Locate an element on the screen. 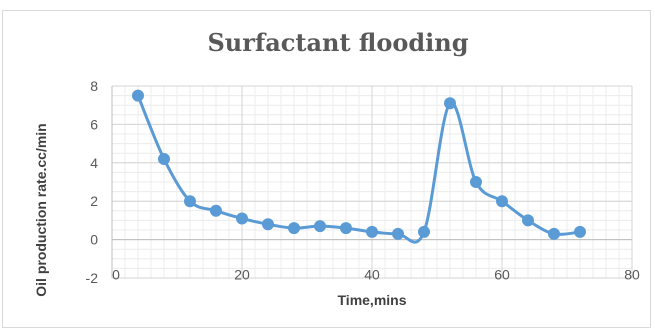 The height and width of the screenshot is (331, 655). y-tick-label: 2 is located at coordinates (94, 201).